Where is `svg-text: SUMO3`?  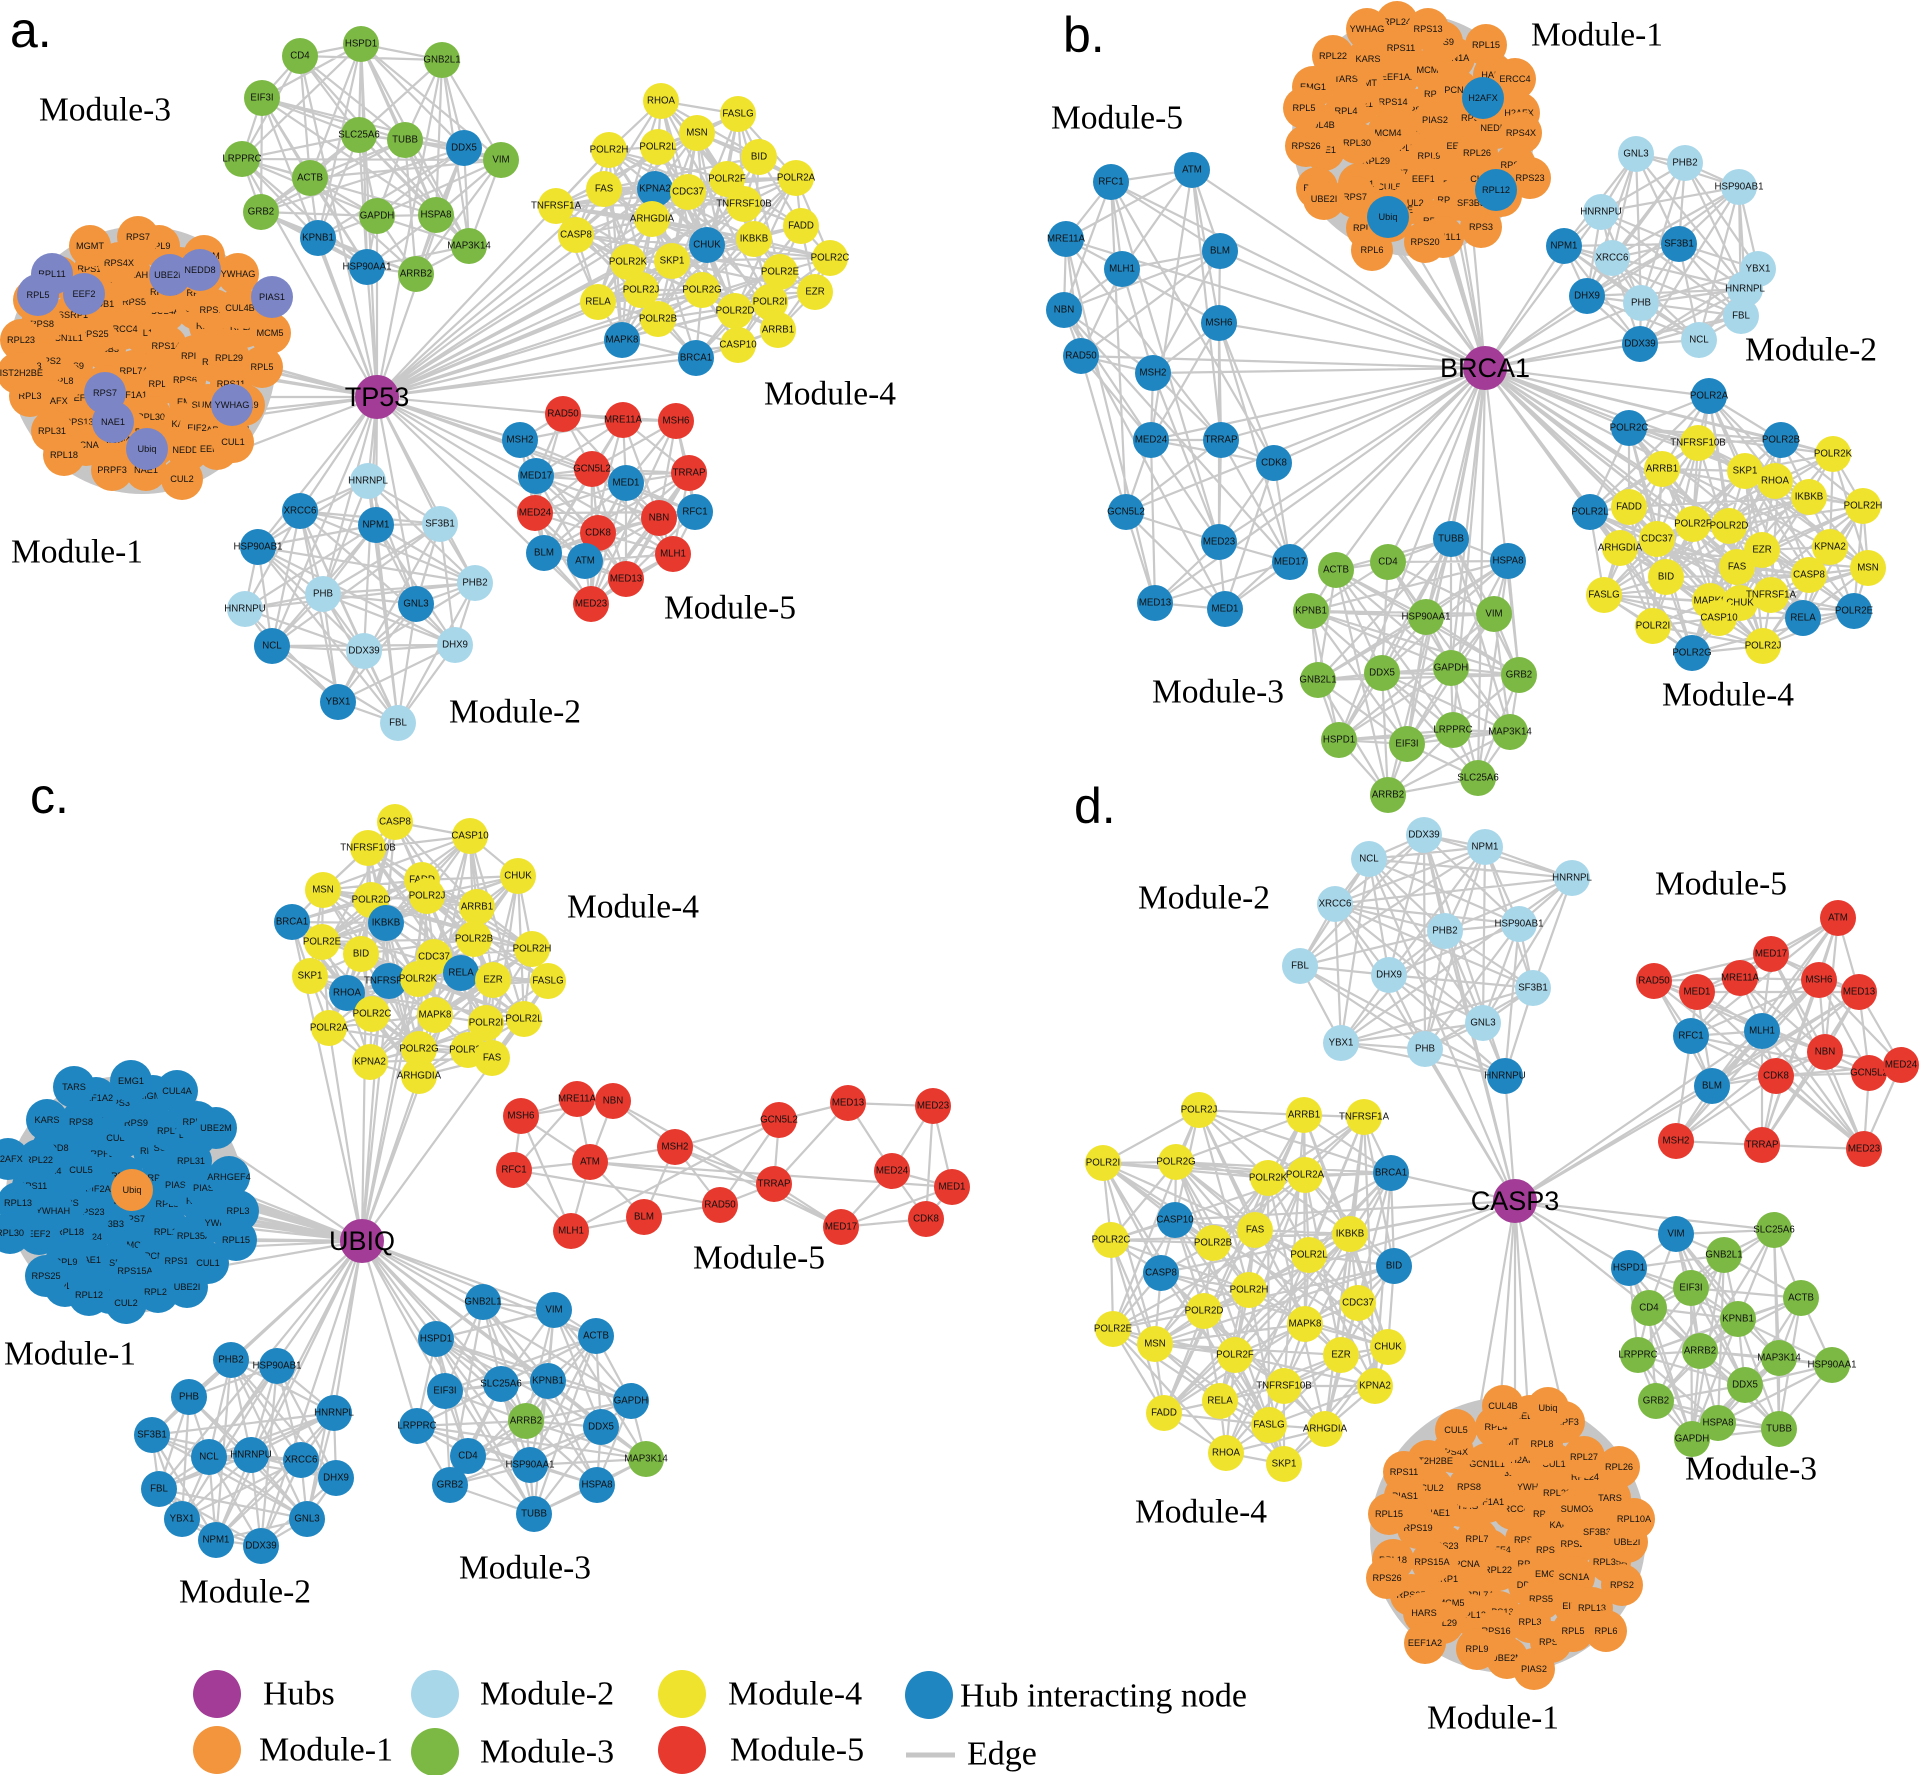 svg-text: SUMO3 is located at coordinates (1577, 1509).